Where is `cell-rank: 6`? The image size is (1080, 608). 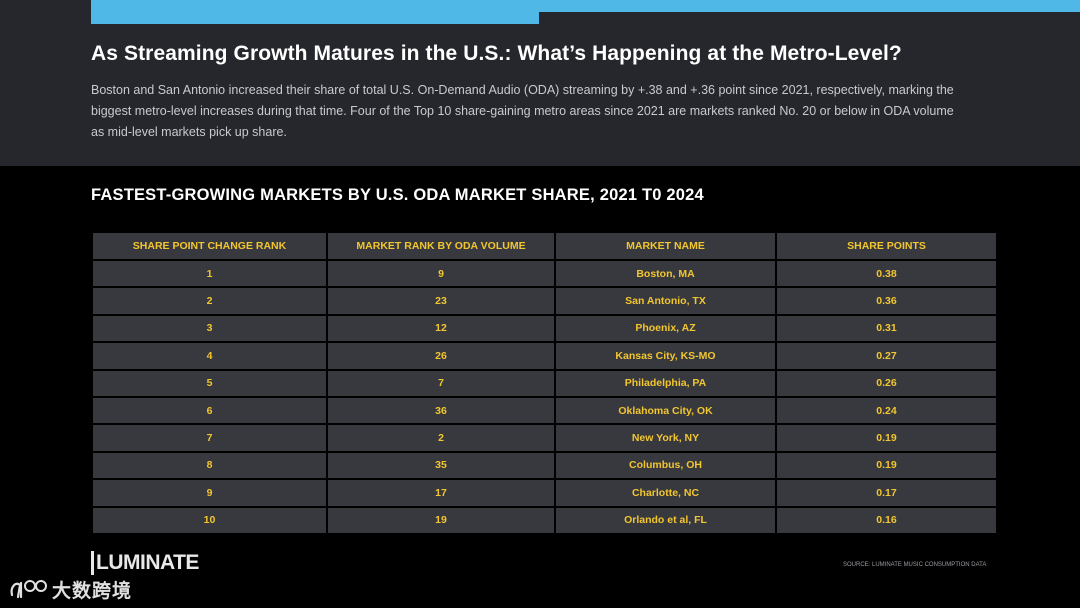
cell-rank: 6 is located at coordinates (209, 410).